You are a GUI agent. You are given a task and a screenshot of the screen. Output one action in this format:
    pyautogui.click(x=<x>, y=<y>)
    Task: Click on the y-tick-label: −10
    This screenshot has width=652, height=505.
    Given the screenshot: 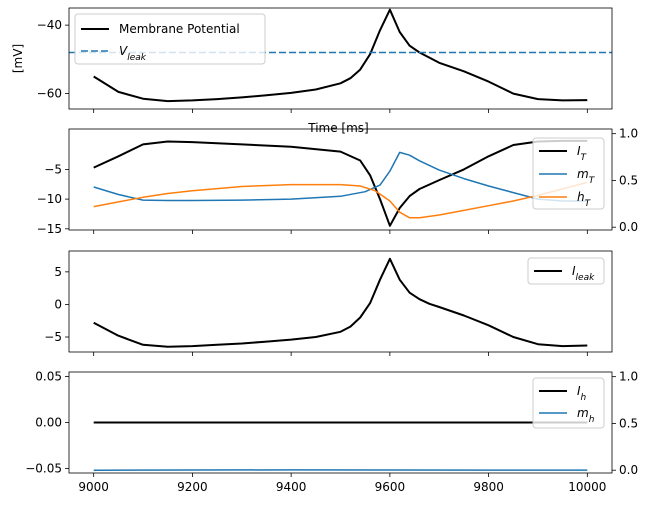 What is the action you would take?
    pyautogui.click(x=49, y=199)
    